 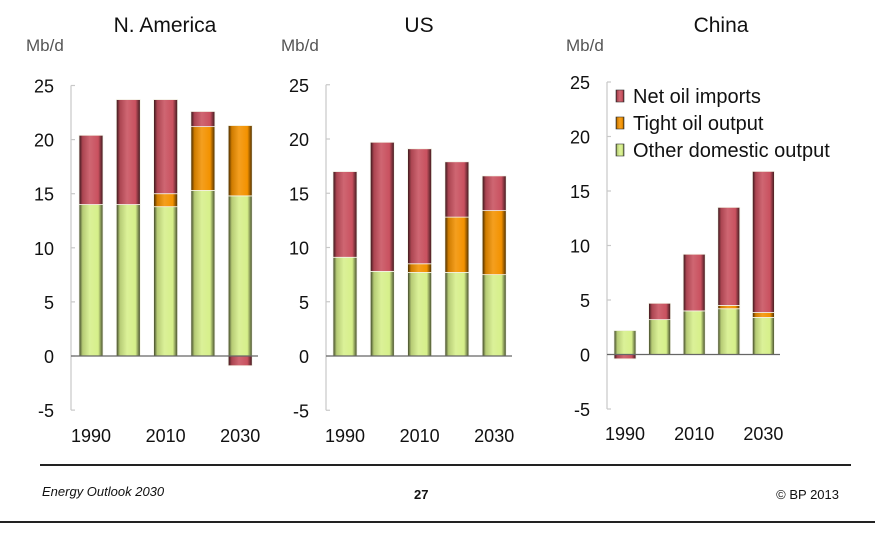 What do you see at coordinates (445, 465) in the screenshot?
I see `footer-top-rule` at bounding box center [445, 465].